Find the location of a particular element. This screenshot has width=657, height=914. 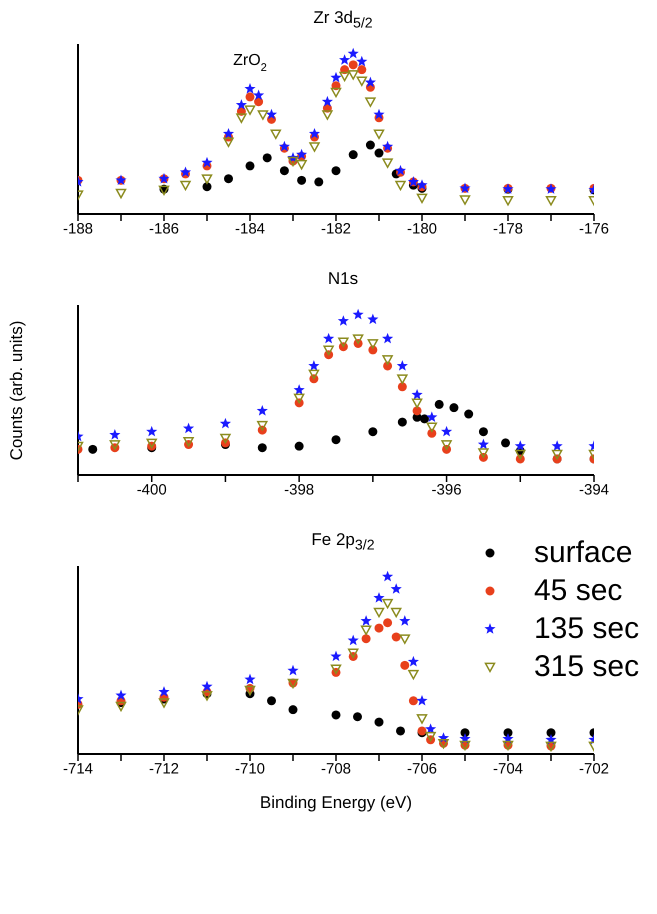

legend-label: 315 sec is located at coordinates (587, 667).